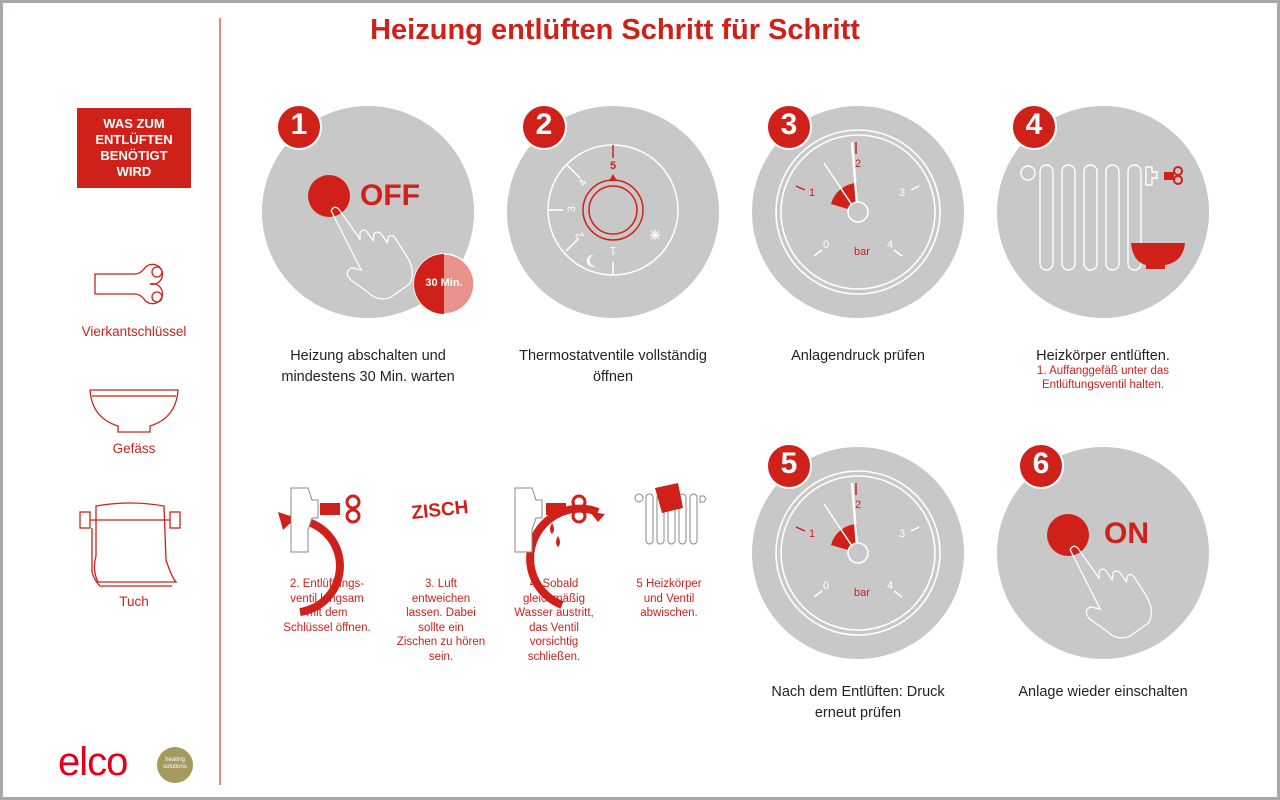  Describe the element at coordinates (613, 210) in the screenshot. I see `thermostat-dial-icon` at that location.